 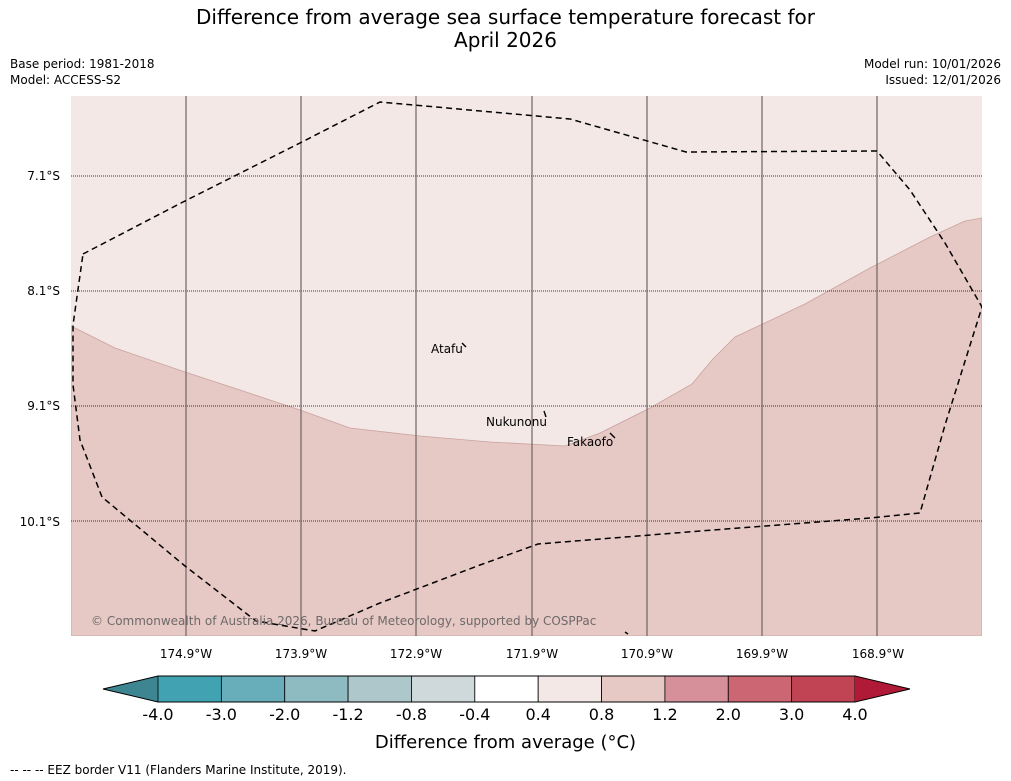 What do you see at coordinates (932, 64) in the screenshot?
I see `model-run: Model run: 10/01/2026` at bounding box center [932, 64].